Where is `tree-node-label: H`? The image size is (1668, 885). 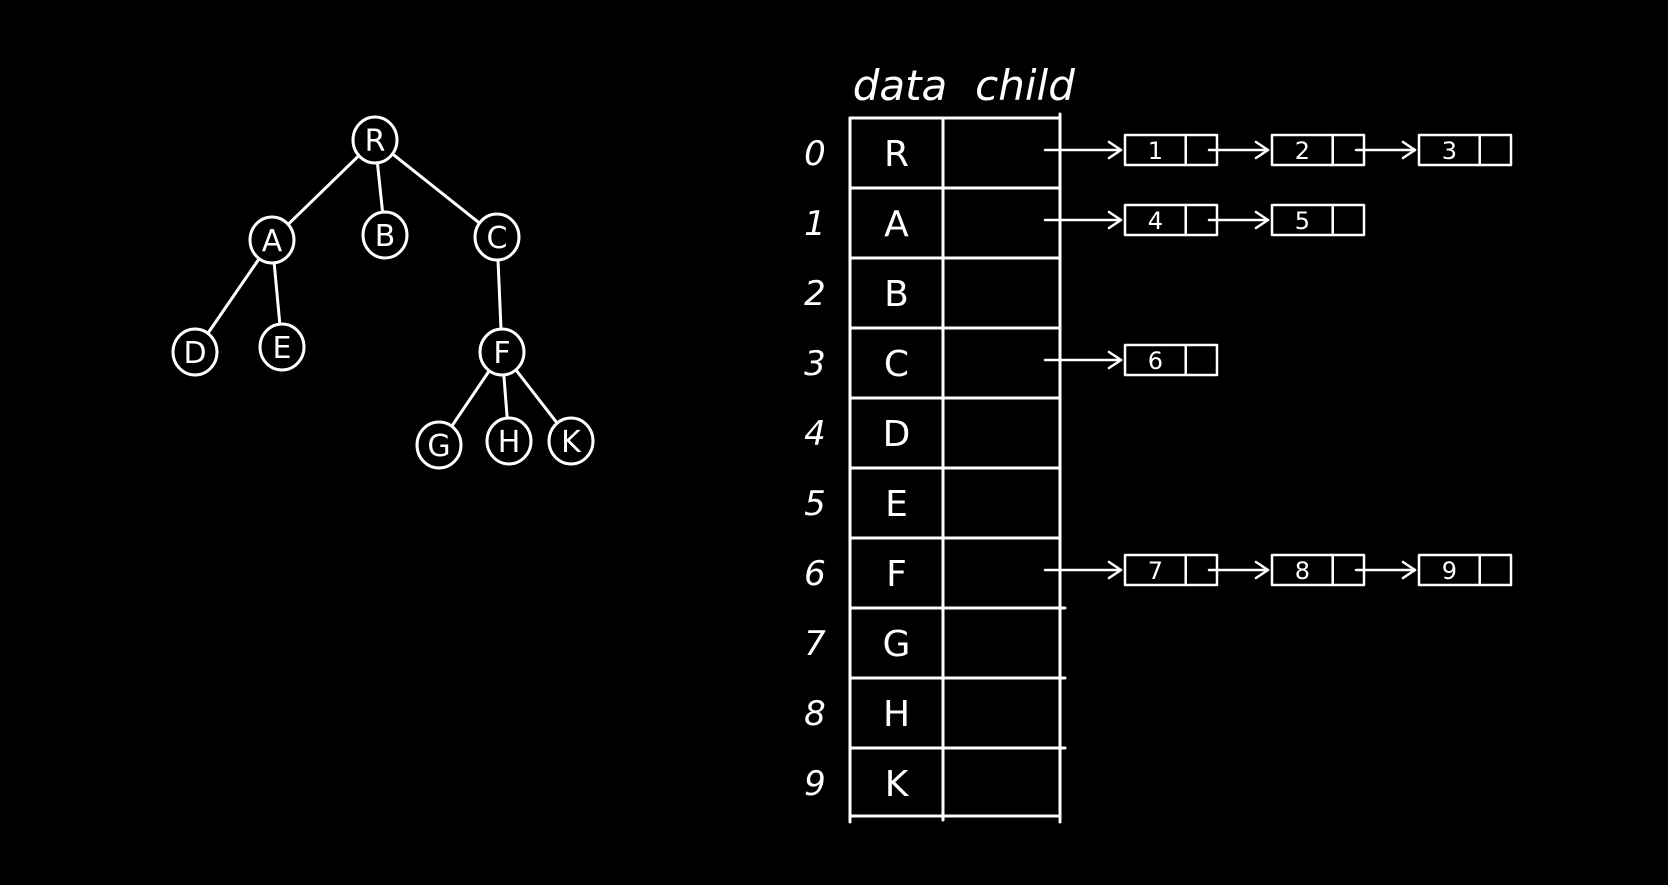 tree-node-label: H is located at coordinates (509, 442).